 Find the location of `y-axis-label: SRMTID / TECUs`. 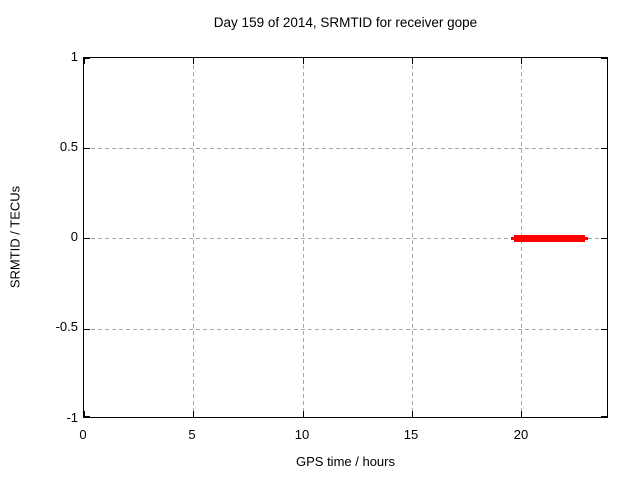

y-axis-label: SRMTID / TECUs is located at coordinates (15, 237).